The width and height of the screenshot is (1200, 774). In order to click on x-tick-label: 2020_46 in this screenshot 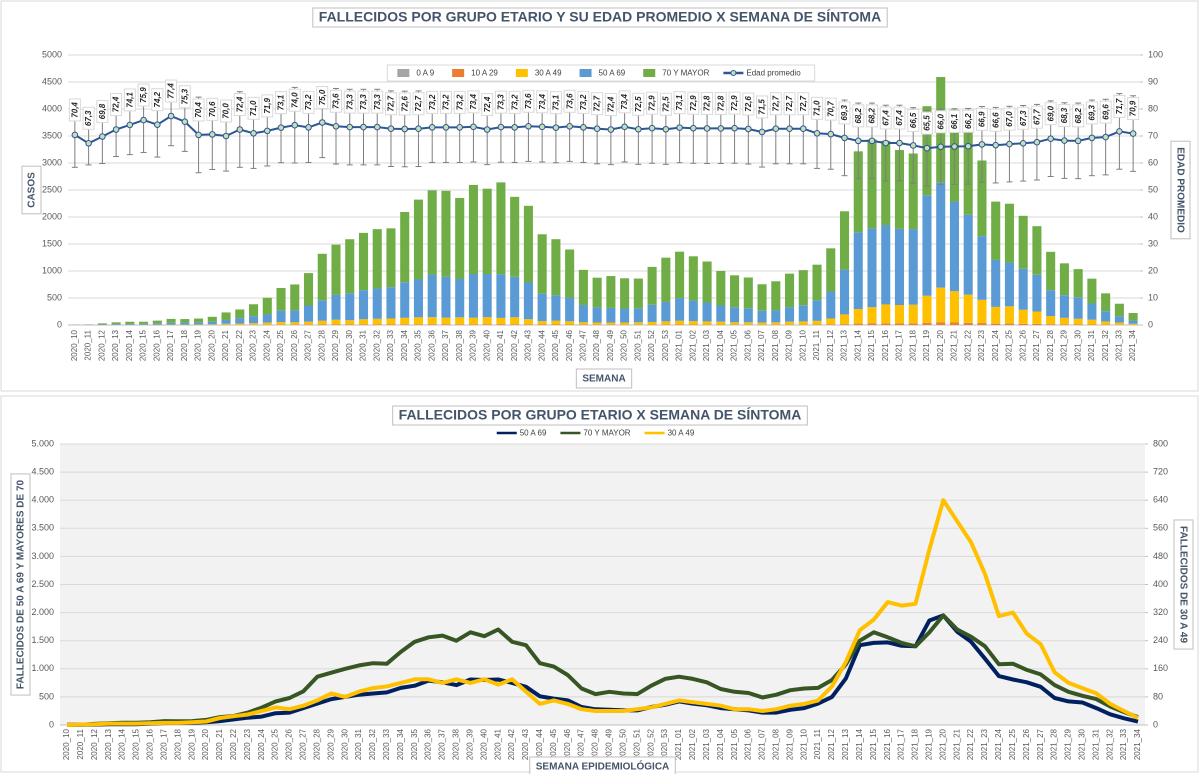, I will do `click(569, 345)`.